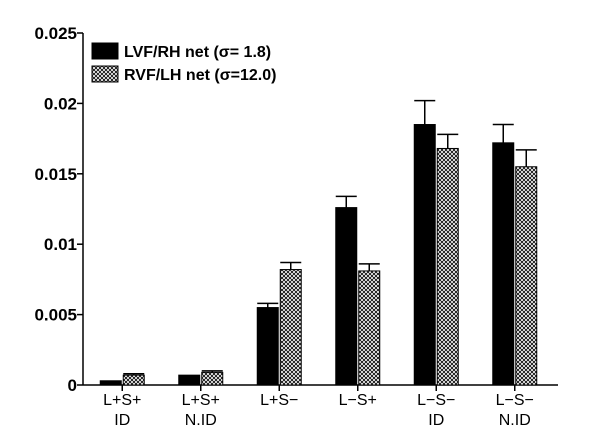 This screenshot has height=437, width=605. What do you see at coordinates (105, 51) in the screenshot?
I see `legend-swatch-lvf-rh` at bounding box center [105, 51].